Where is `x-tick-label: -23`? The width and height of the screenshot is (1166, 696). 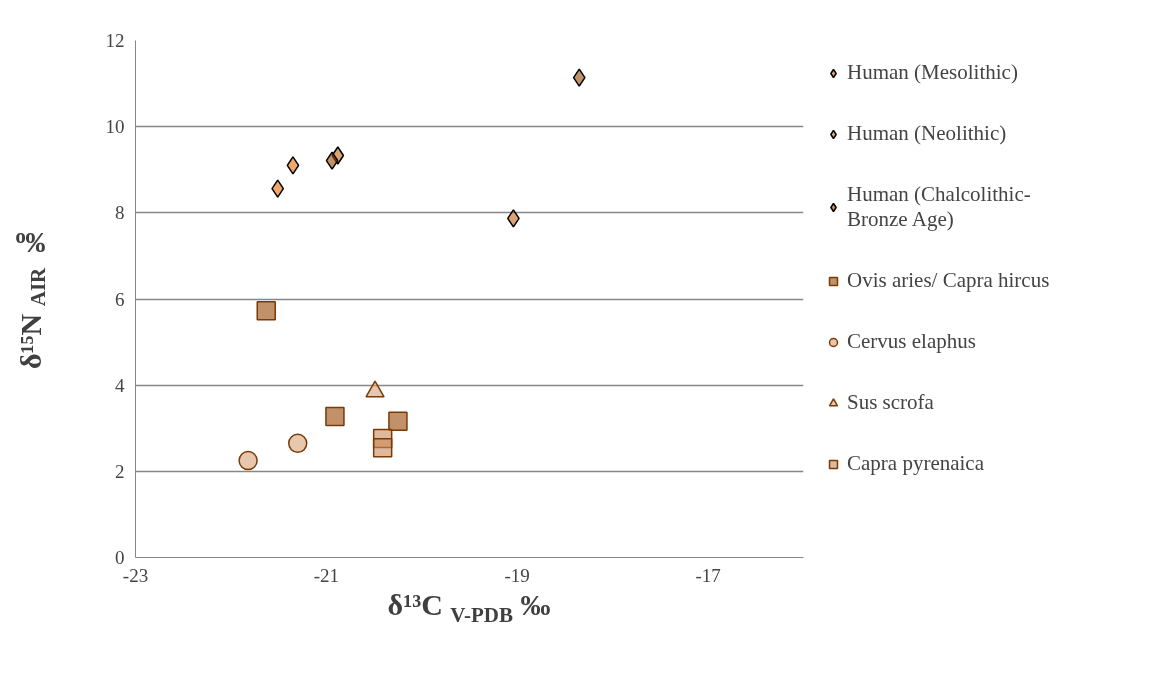
x-tick-label: -23 is located at coordinates (135, 575).